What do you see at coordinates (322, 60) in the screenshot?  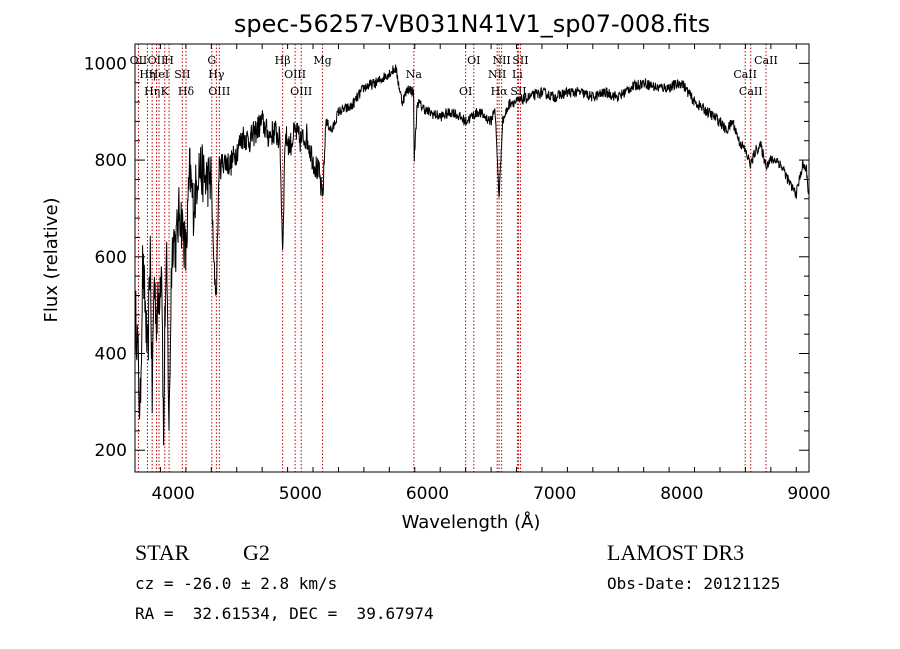 I see `line-label-15: Mg` at bounding box center [322, 60].